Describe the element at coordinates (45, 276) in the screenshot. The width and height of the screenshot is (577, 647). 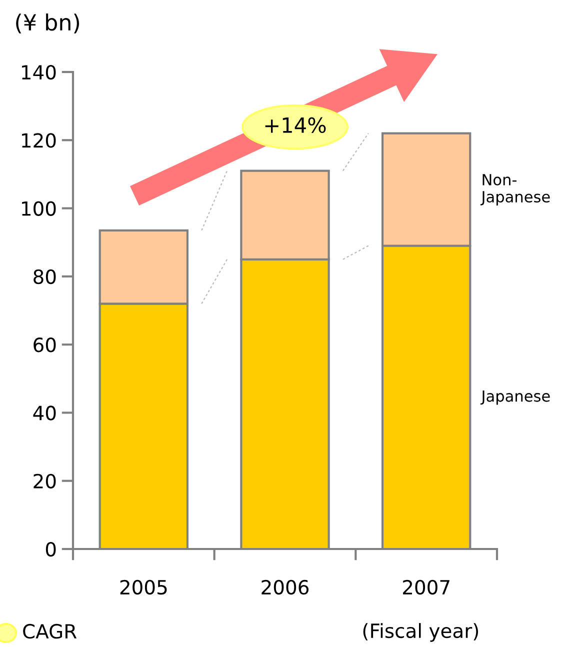
I see `y-tick-label: 80` at that location.